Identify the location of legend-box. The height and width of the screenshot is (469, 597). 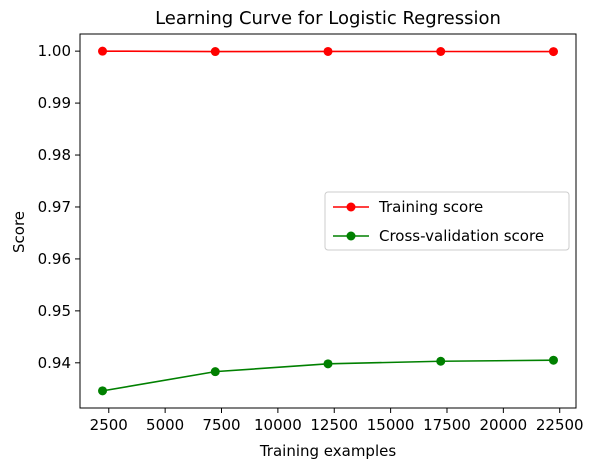
(447, 221).